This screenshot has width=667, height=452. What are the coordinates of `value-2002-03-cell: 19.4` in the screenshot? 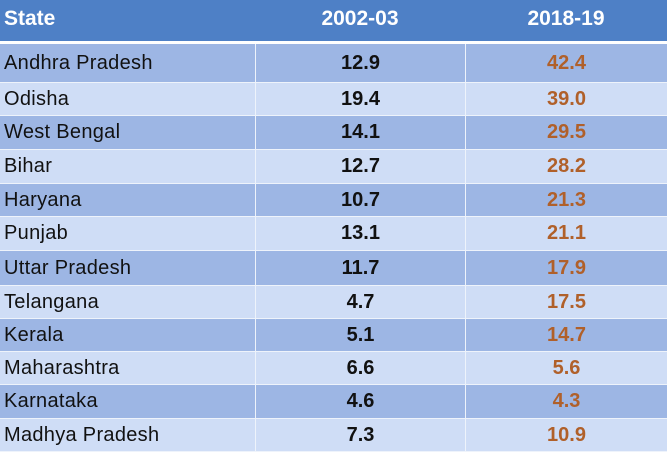 It's located at (360, 99).